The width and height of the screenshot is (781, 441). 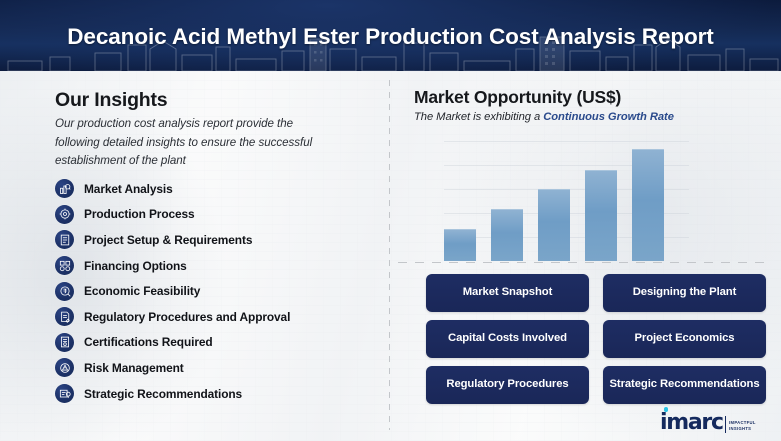 What do you see at coordinates (163, 393) in the screenshot?
I see `list-item-label: Strategic Recommendations` at bounding box center [163, 393].